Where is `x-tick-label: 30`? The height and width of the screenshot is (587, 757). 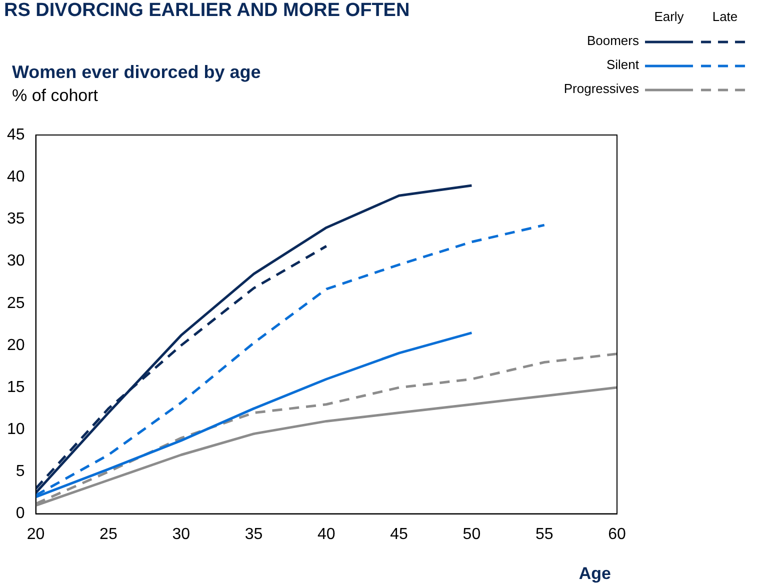
x-tick-label: 30 is located at coordinates (181, 534).